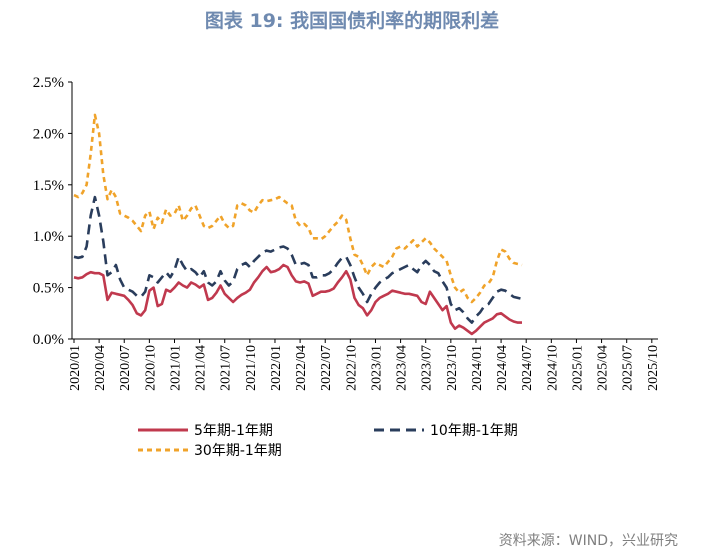 This screenshot has height=556, width=704. I want to click on x-tick-label: 2025/01, so click(577, 368).